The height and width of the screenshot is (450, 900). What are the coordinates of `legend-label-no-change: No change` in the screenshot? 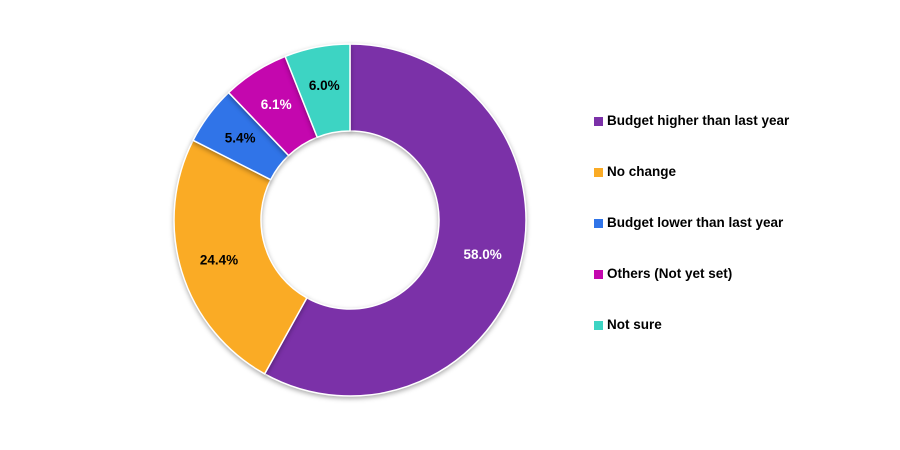 It's located at (642, 171).